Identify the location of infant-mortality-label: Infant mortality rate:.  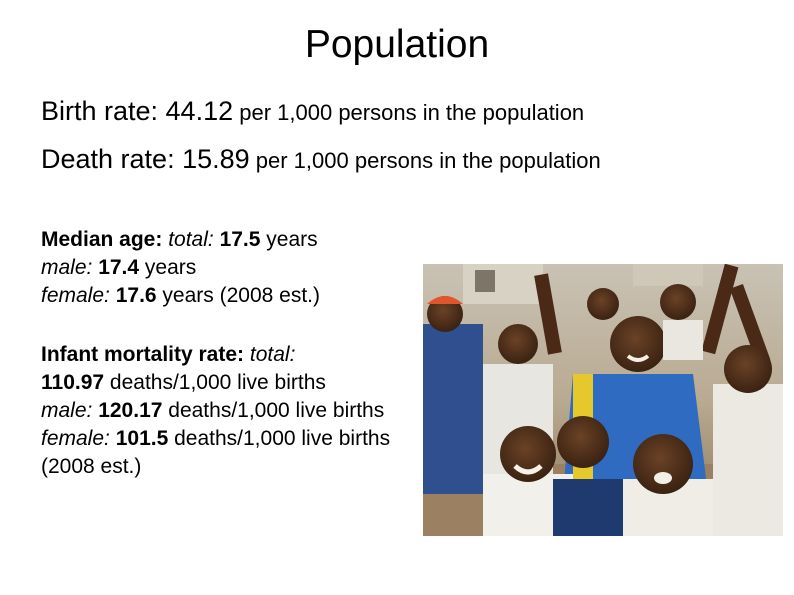
(143, 354).